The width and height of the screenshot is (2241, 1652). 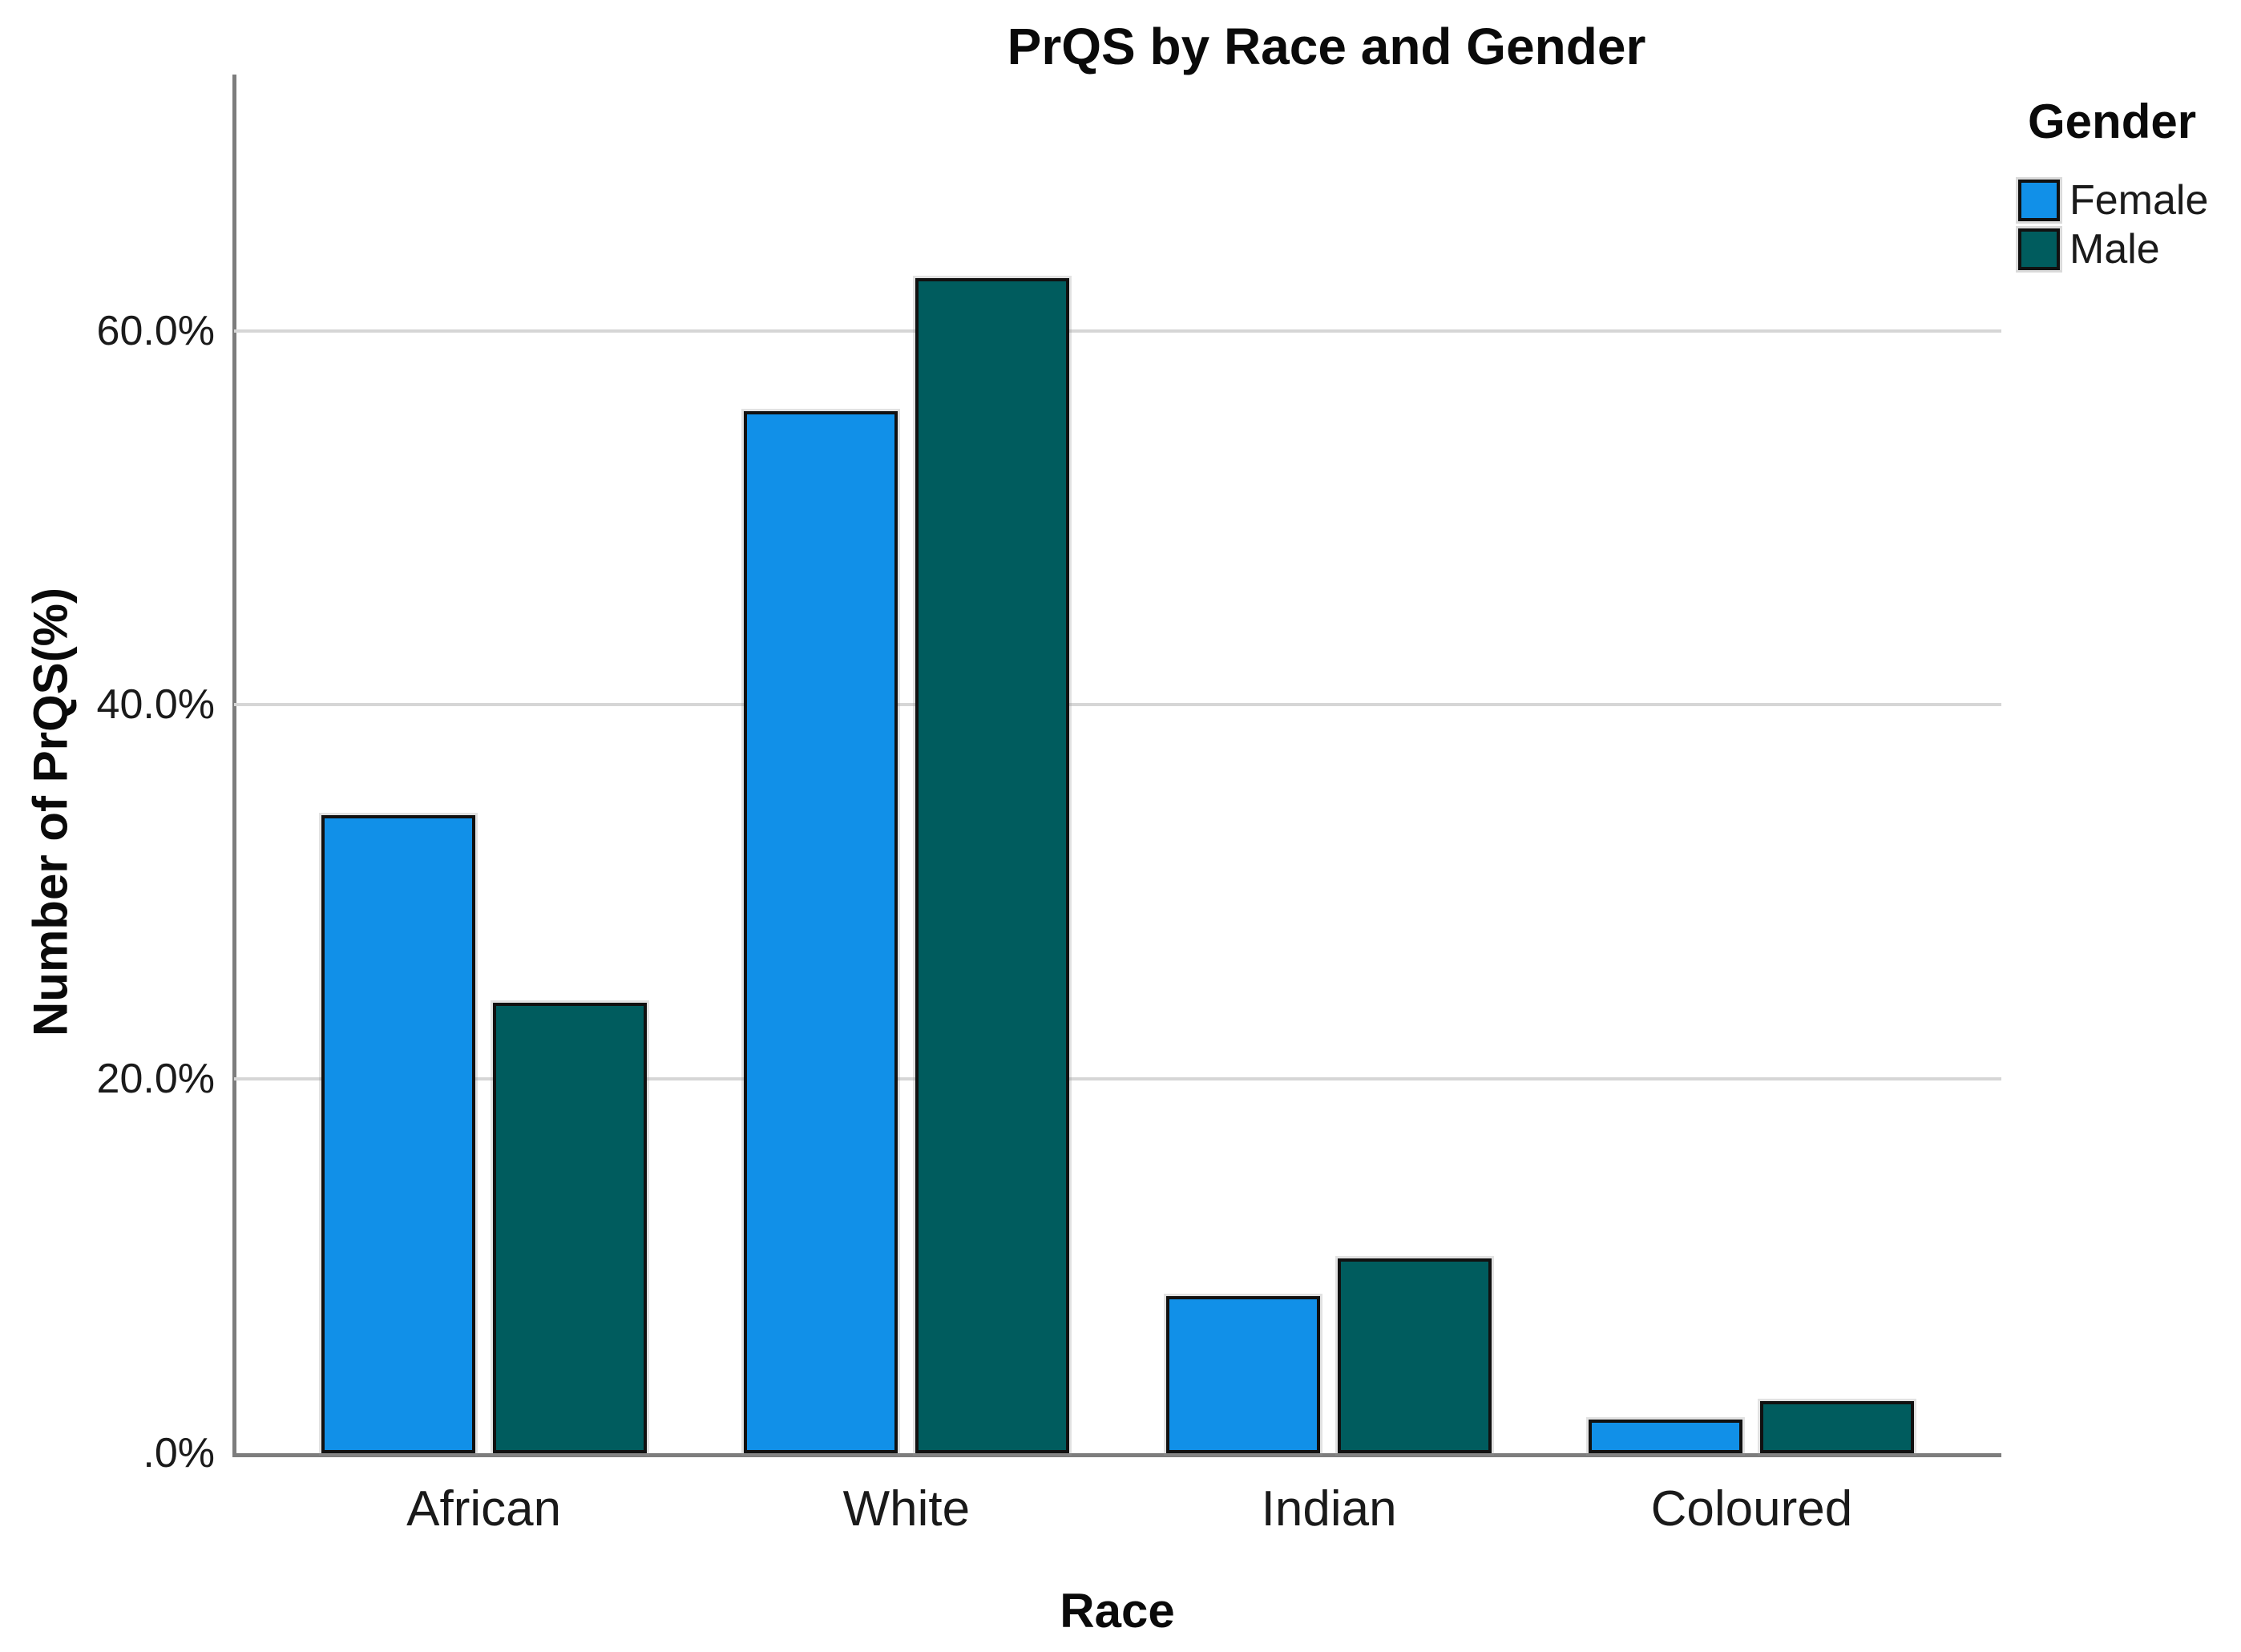 I want to click on legend-title: Gender, so click(x=2113, y=121).